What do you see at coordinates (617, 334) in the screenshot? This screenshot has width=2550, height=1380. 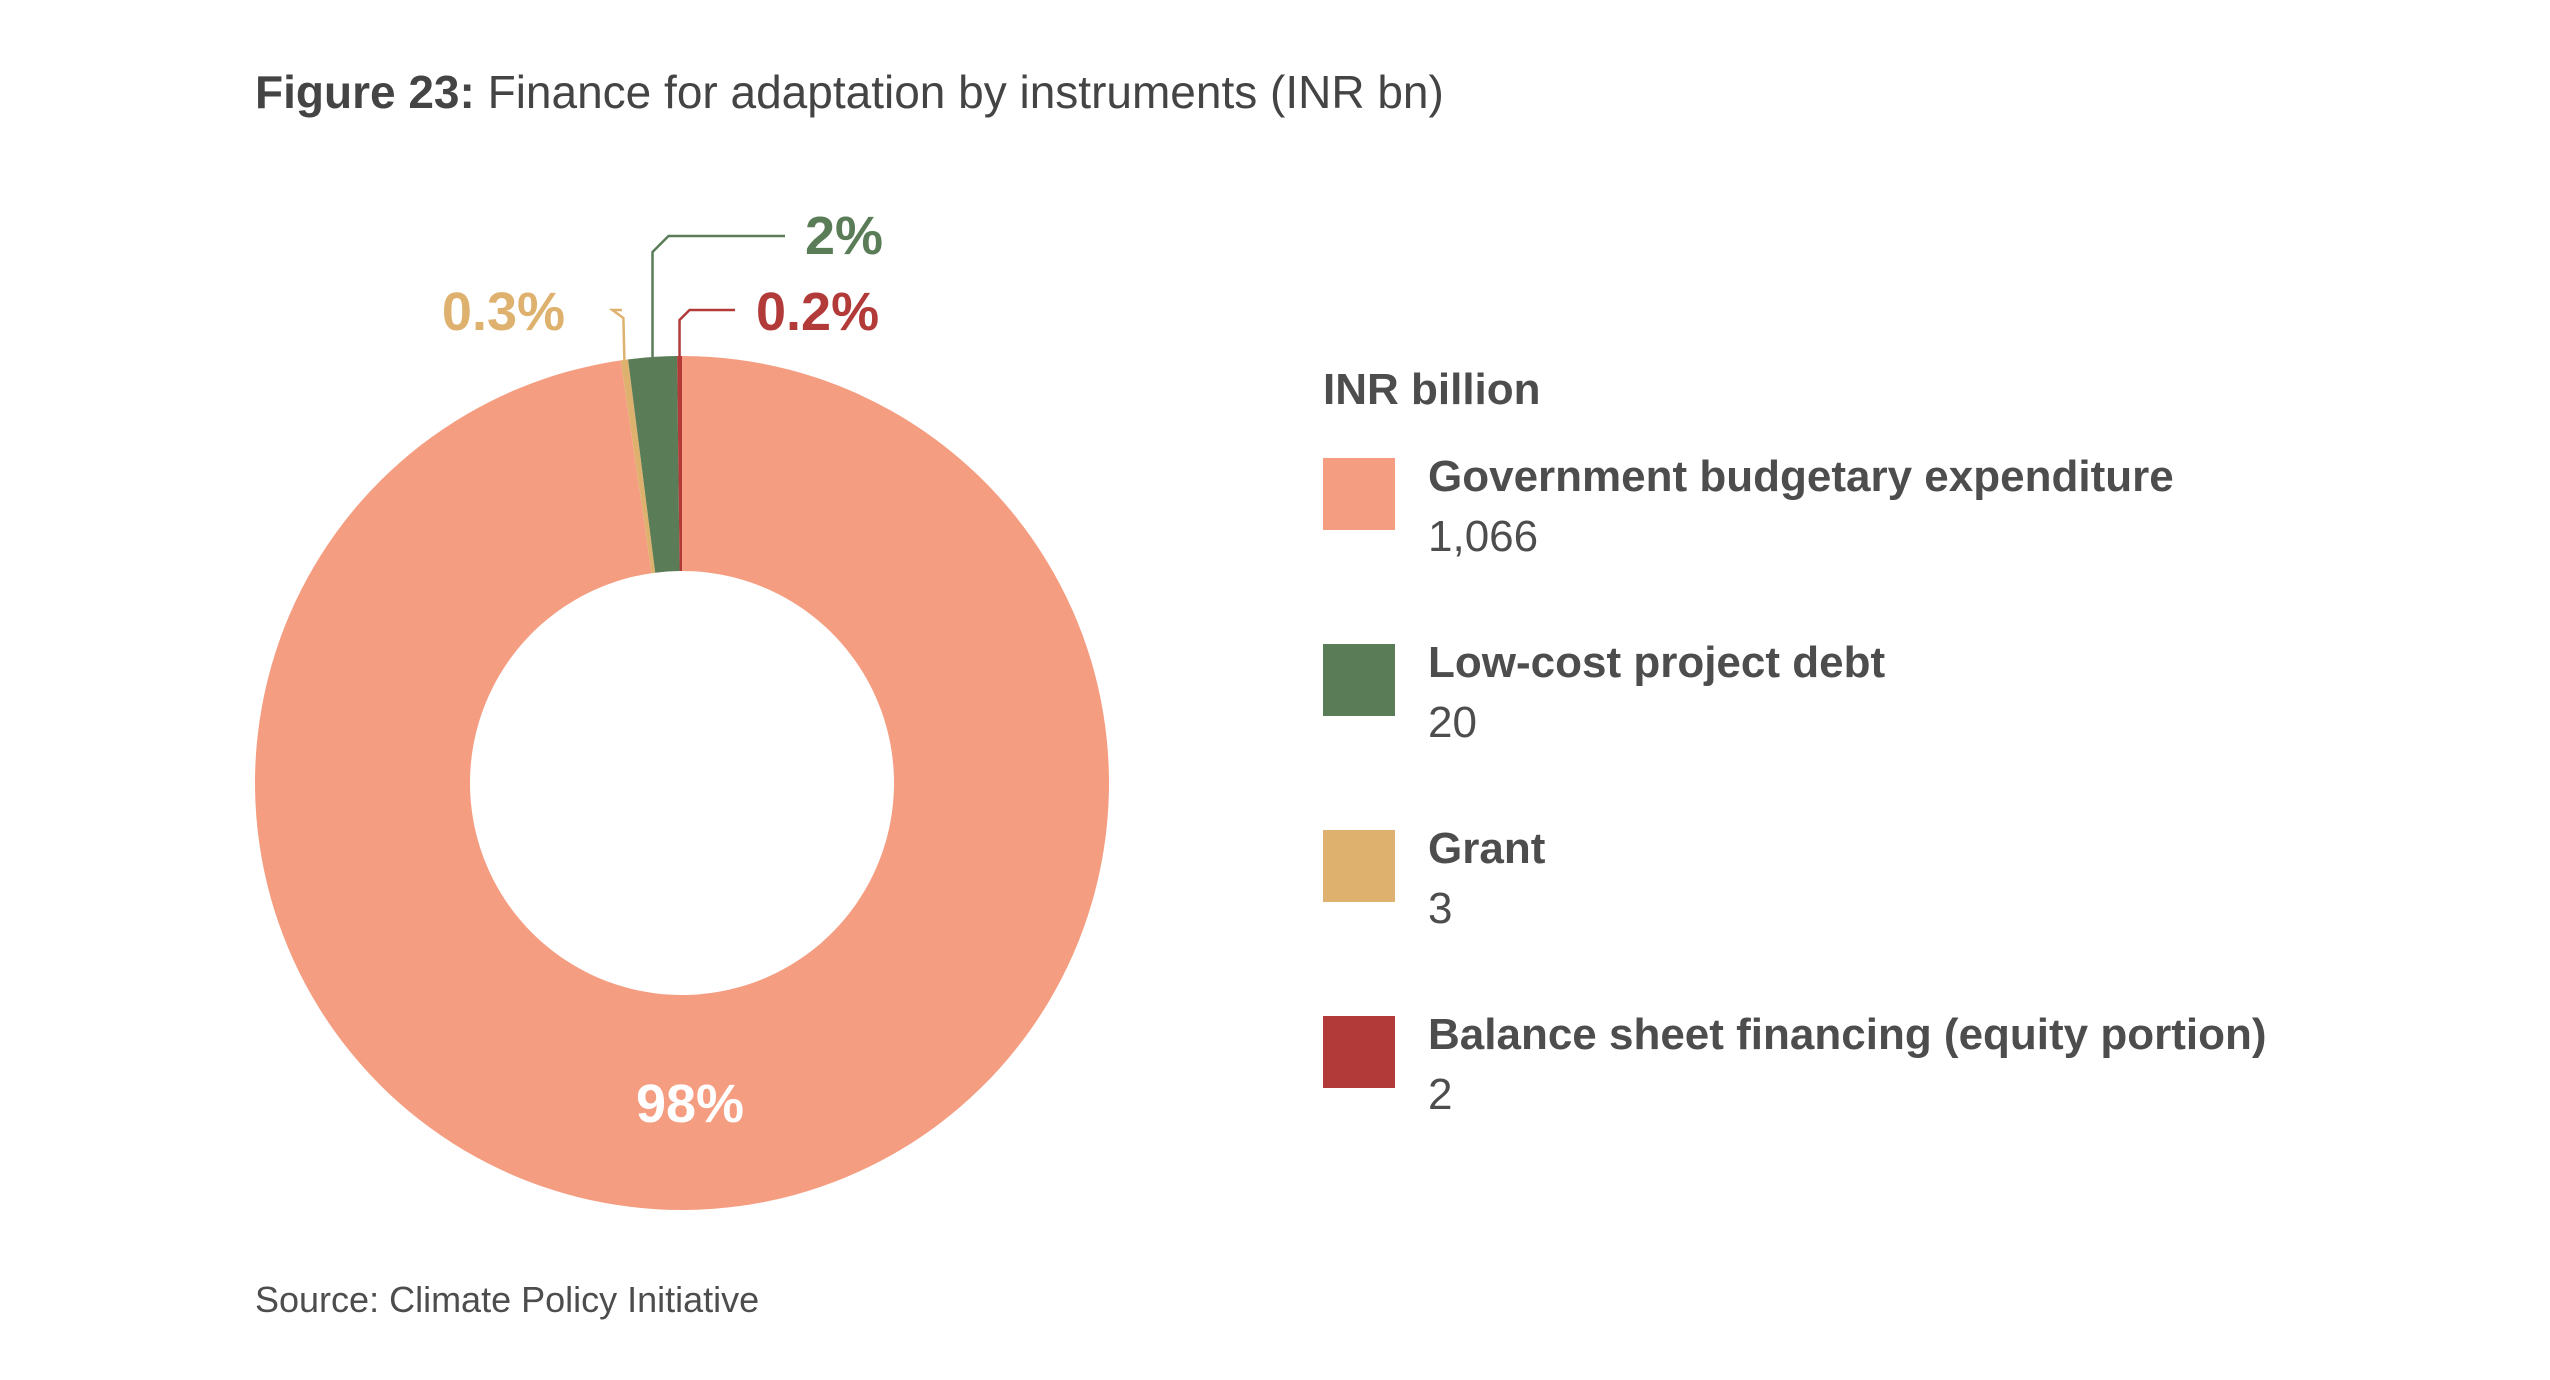 I see `leader-line-grant` at bounding box center [617, 334].